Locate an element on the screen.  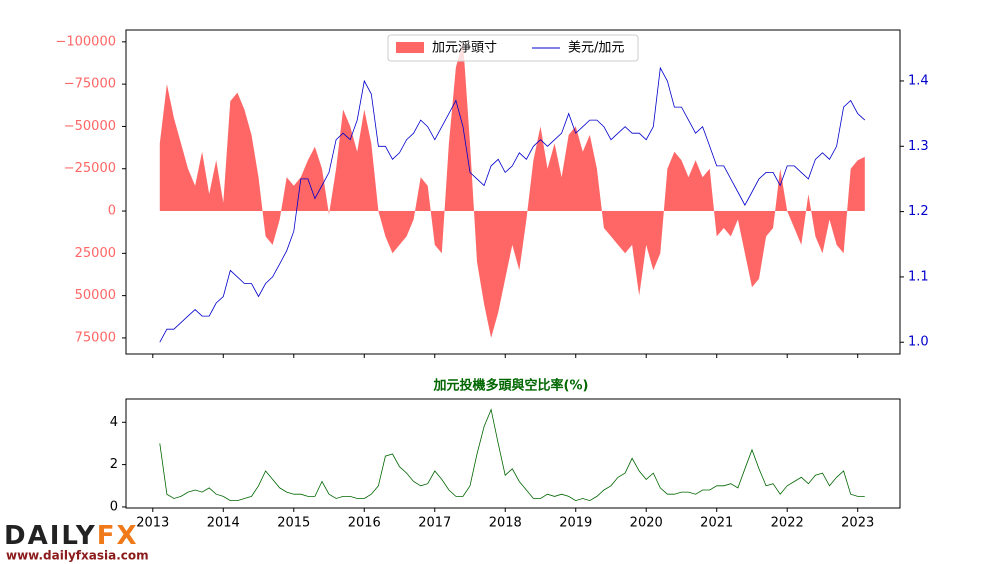
y-tick-label: −75000 is located at coordinates (90, 84).